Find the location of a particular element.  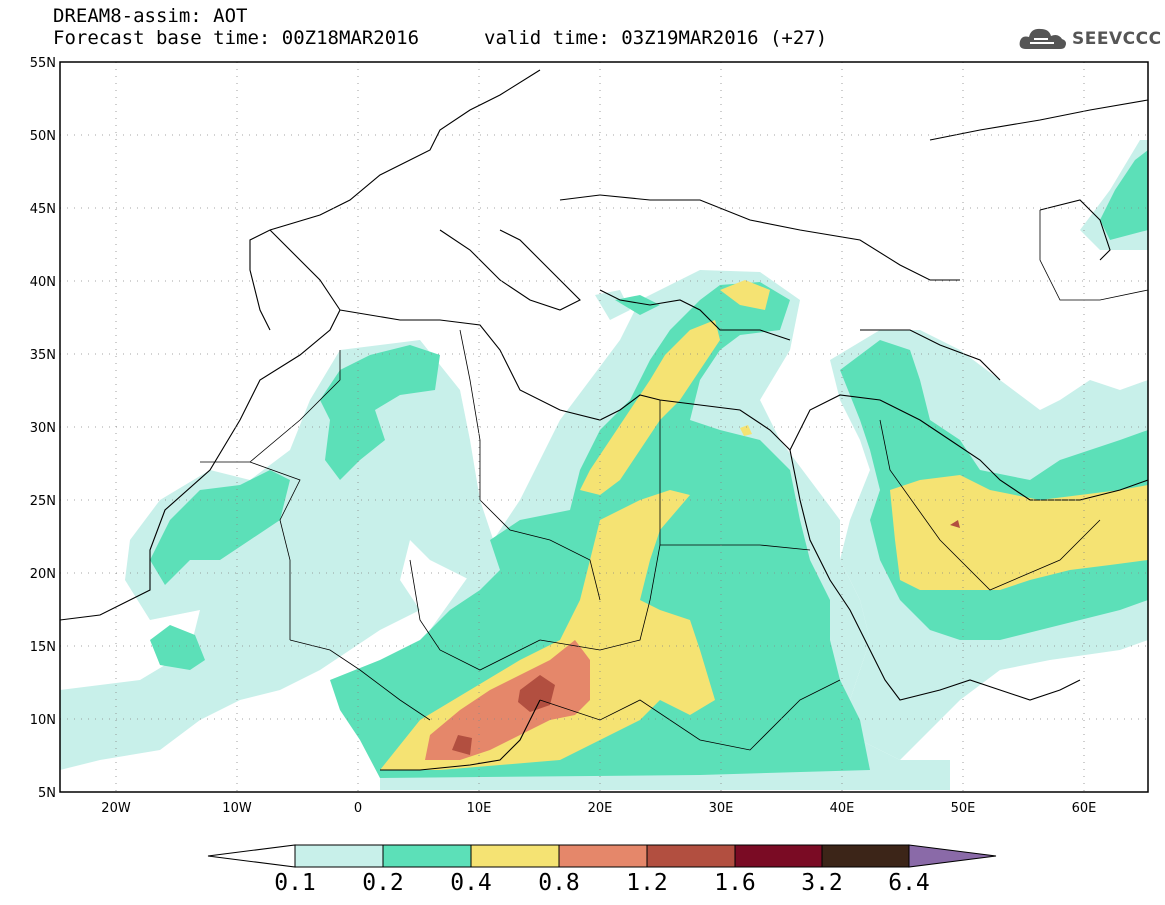

colorbar-label: 0.8 is located at coordinates (559, 883).